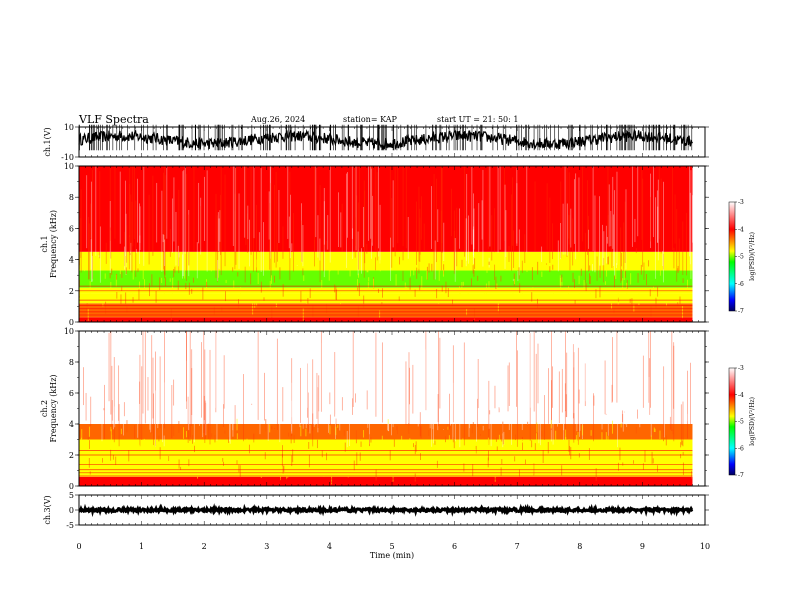  Describe the element at coordinates (278, 119) in the screenshot. I see `date-label: Aug.26, 2024` at that location.